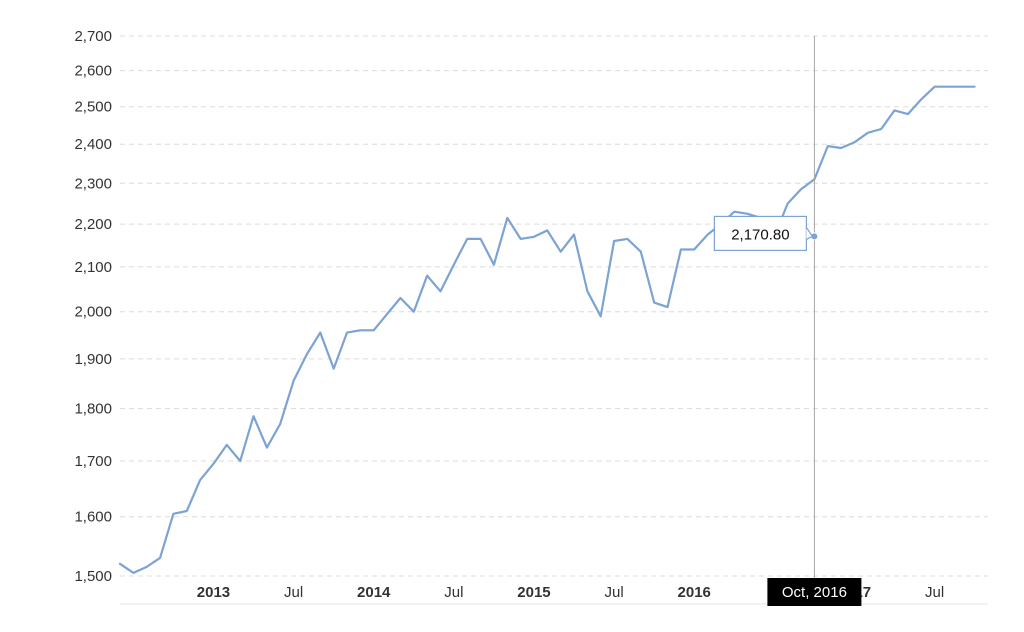  Describe the element at coordinates (93, 144) in the screenshot. I see `y-tick-label: 2,400` at that location.